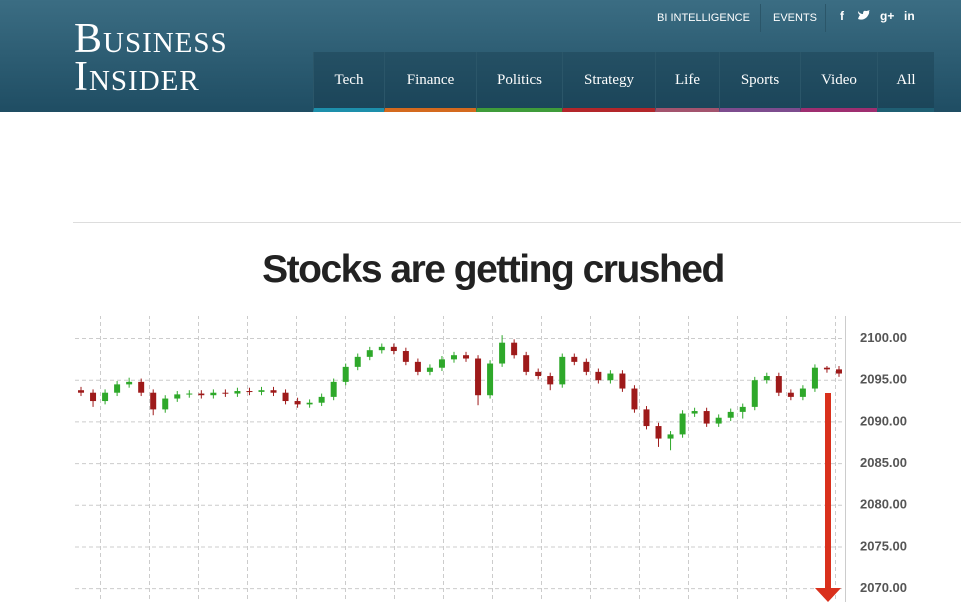 Image resolution: width=961 pixels, height=602 pixels. I want to click on y-tick-label: 2080.00, so click(883, 504).